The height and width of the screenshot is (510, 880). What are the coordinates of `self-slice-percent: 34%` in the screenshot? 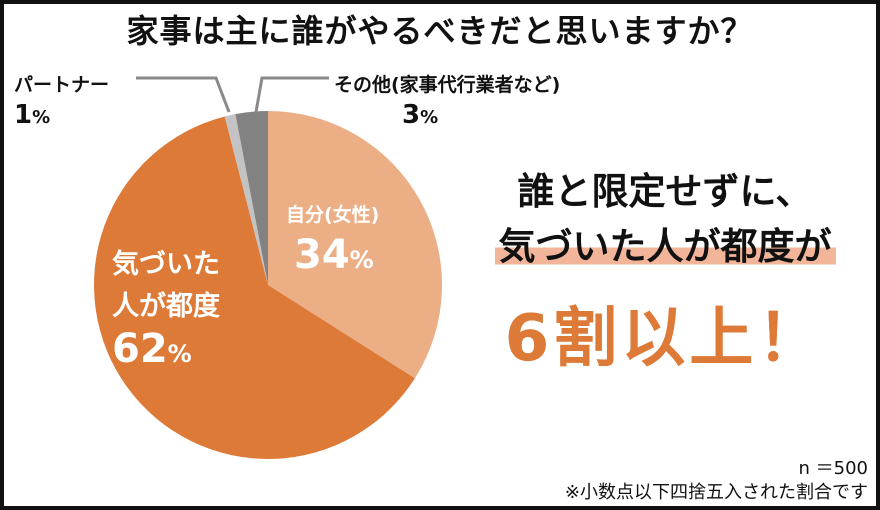 It's located at (334, 255).